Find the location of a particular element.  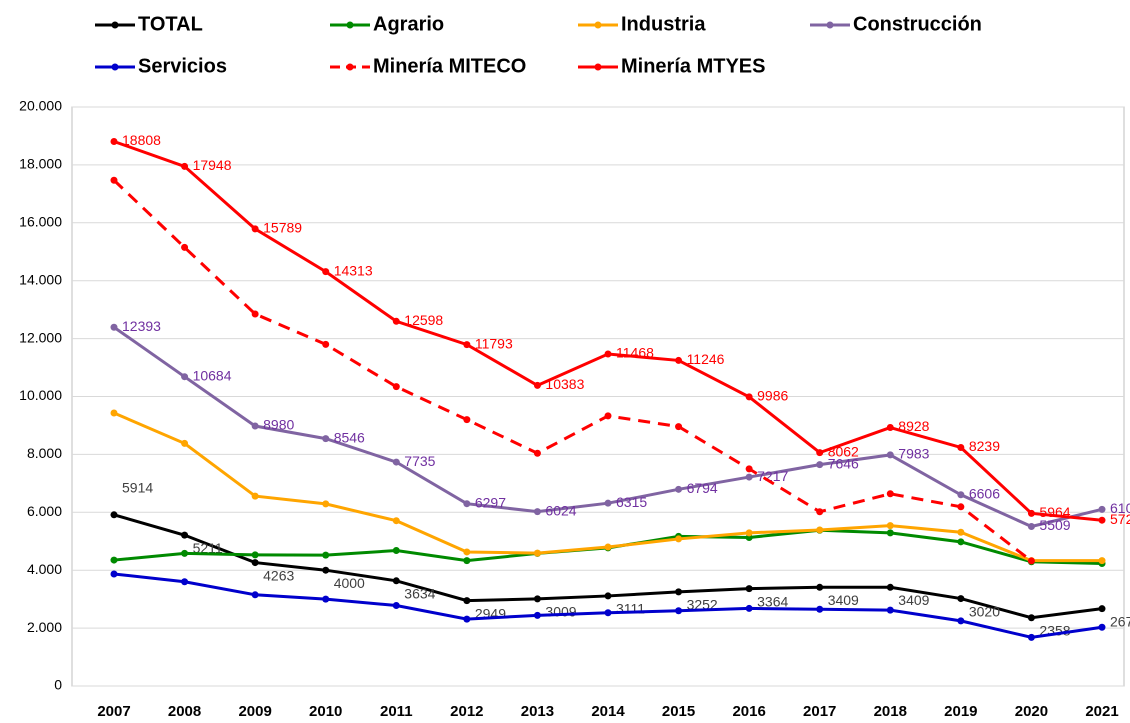

x-tick-label: 2009 is located at coordinates (254, 711).